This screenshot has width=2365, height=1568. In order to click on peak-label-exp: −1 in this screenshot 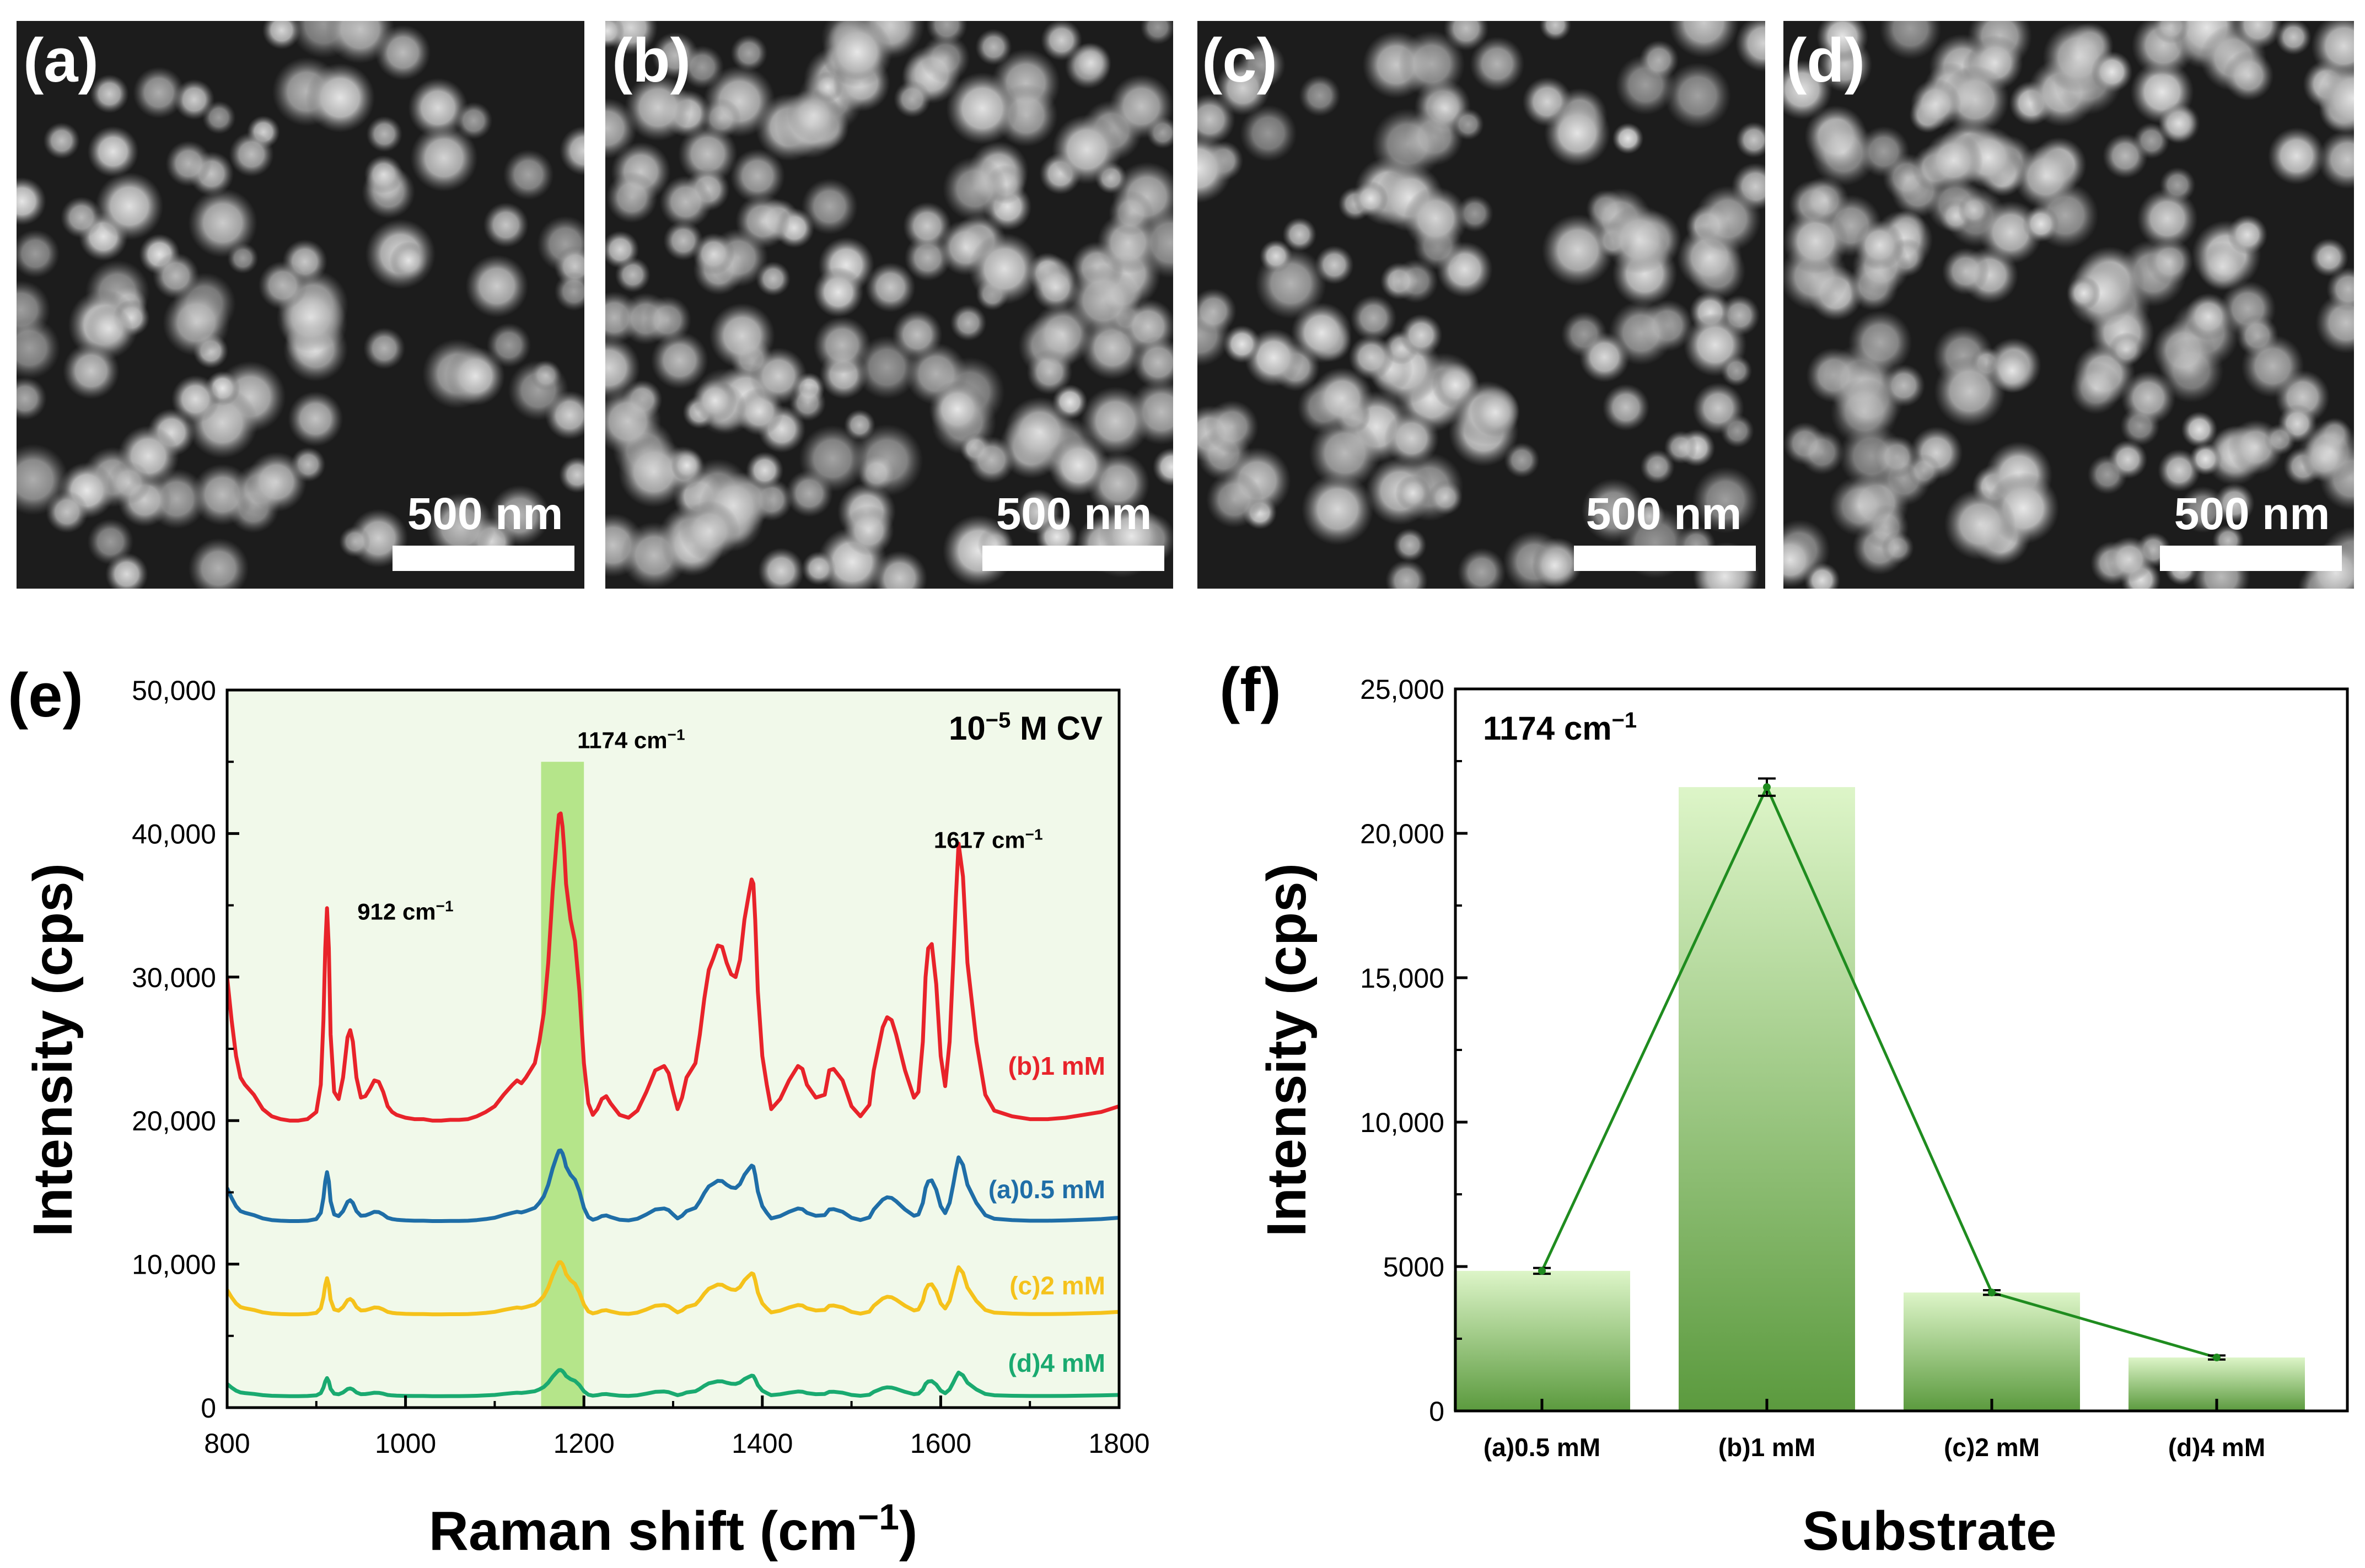, I will do `click(676, 735)`.